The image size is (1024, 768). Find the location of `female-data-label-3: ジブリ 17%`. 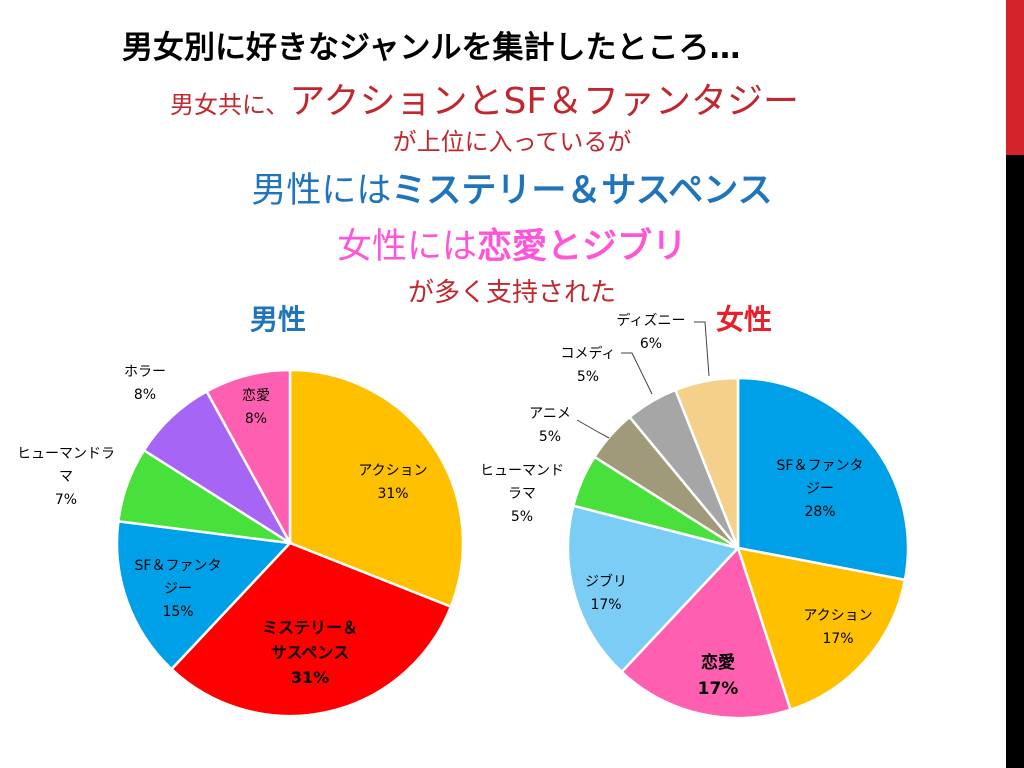

female-data-label-3: ジブリ 17% is located at coordinates (606, 593).